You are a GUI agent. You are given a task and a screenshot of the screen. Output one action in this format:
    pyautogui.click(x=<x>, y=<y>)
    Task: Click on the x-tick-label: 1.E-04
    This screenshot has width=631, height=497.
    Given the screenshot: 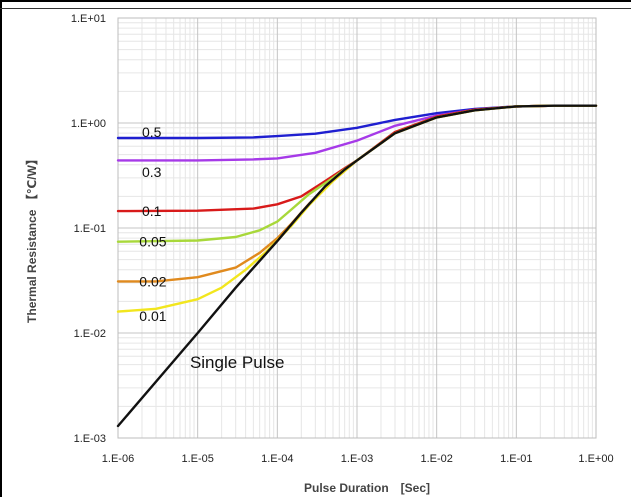 What is the action you would take?
    pyautogui.click(x=277, y=459)
    